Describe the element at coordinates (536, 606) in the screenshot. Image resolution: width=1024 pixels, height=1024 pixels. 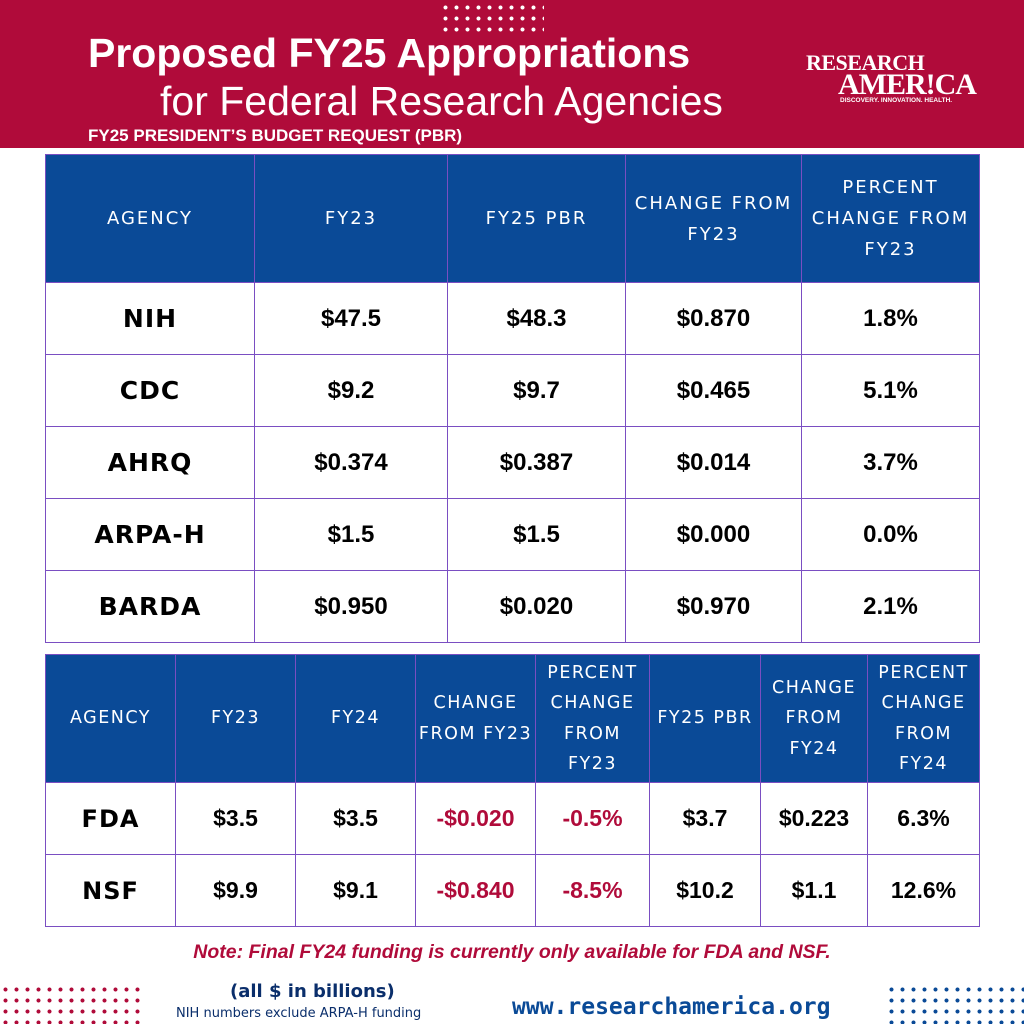
I see `value-cell: $0.020` at that location.